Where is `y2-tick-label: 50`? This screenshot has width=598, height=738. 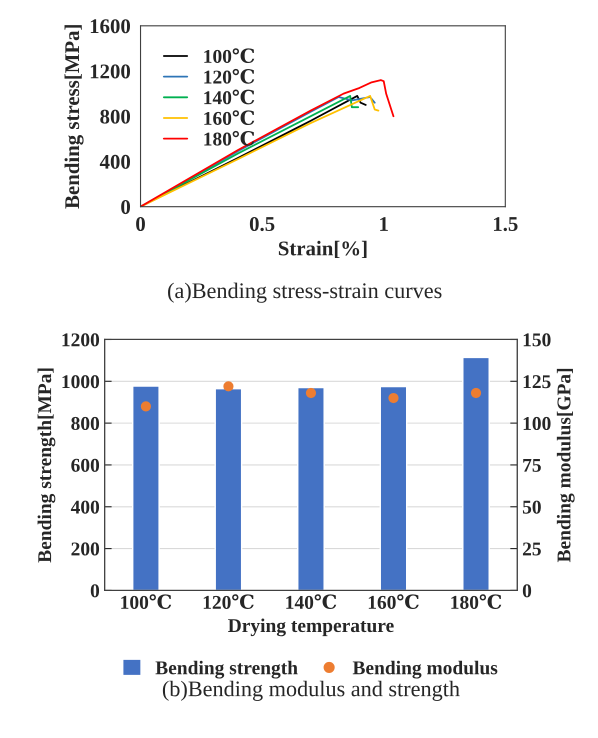 y2-tick-label: 50 is located at coordinates (531, 507).